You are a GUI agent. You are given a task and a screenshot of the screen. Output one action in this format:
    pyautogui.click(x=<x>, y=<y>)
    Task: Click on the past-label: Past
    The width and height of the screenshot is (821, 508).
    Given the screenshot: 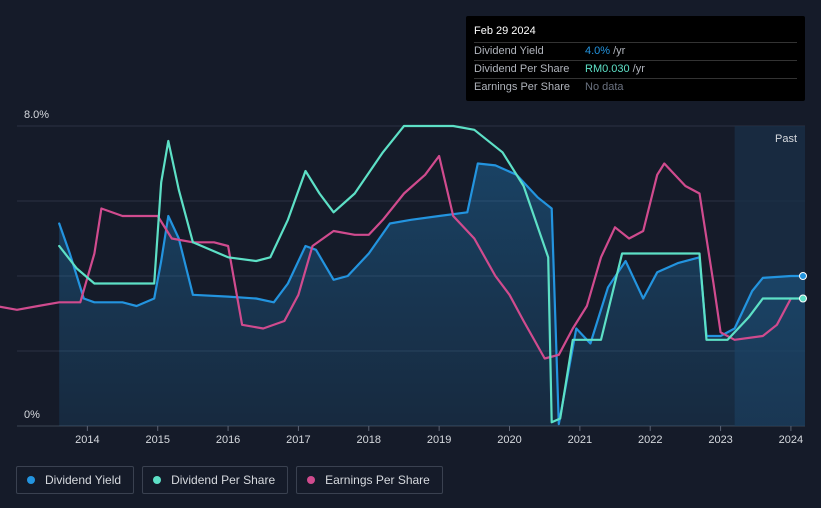 What is the action you would take?
    pyautogui.click(x=786, y=139)
    